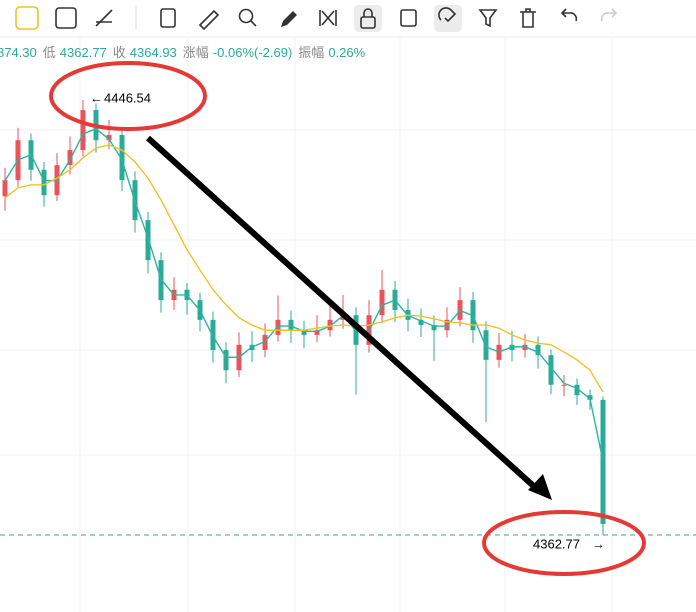 This screenshot has width=696, height=612. I want to click on tool-filter, so click(488, 18).